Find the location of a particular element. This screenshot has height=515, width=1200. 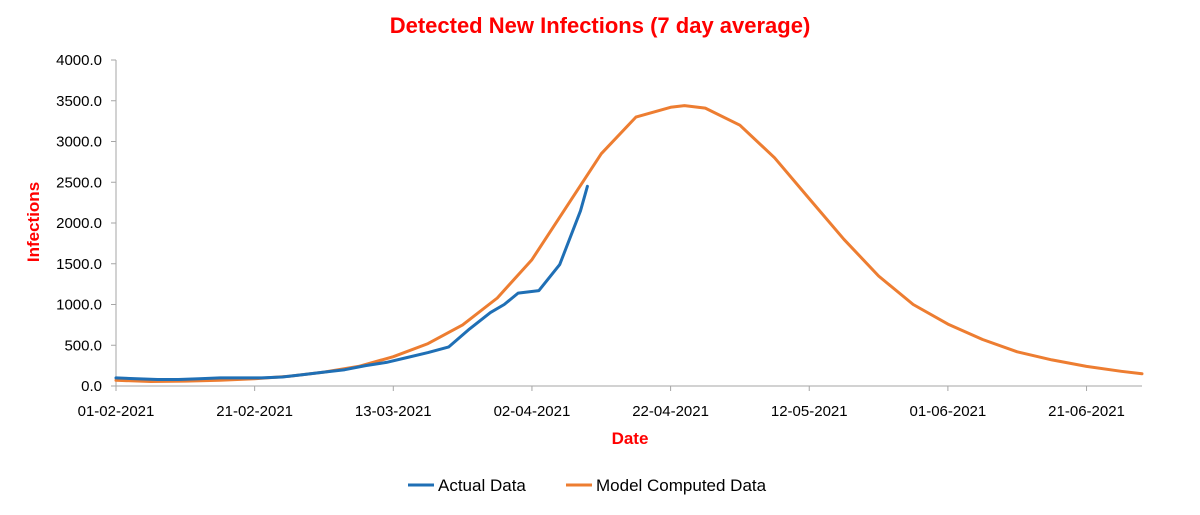

y-tick-label: 3500.0 is located at coordinates (79, 101).